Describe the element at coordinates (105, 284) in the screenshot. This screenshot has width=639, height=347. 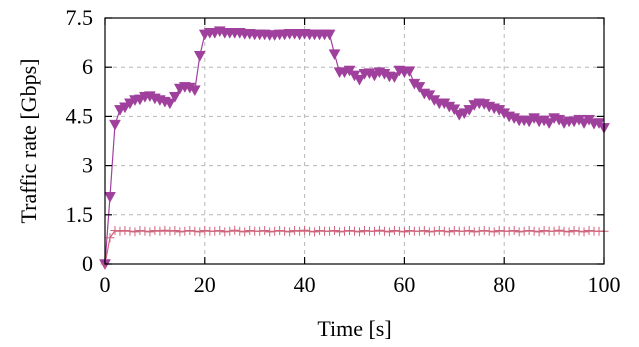
I see `x-tick-label: 0` at that location.